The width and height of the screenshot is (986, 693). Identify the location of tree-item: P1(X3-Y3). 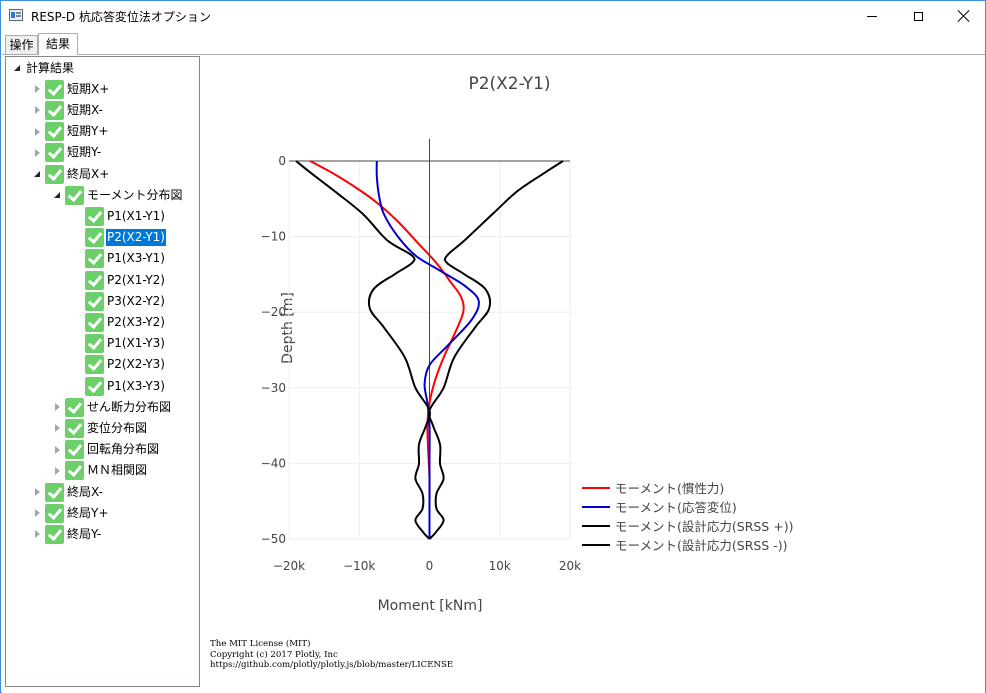
(119, 386).